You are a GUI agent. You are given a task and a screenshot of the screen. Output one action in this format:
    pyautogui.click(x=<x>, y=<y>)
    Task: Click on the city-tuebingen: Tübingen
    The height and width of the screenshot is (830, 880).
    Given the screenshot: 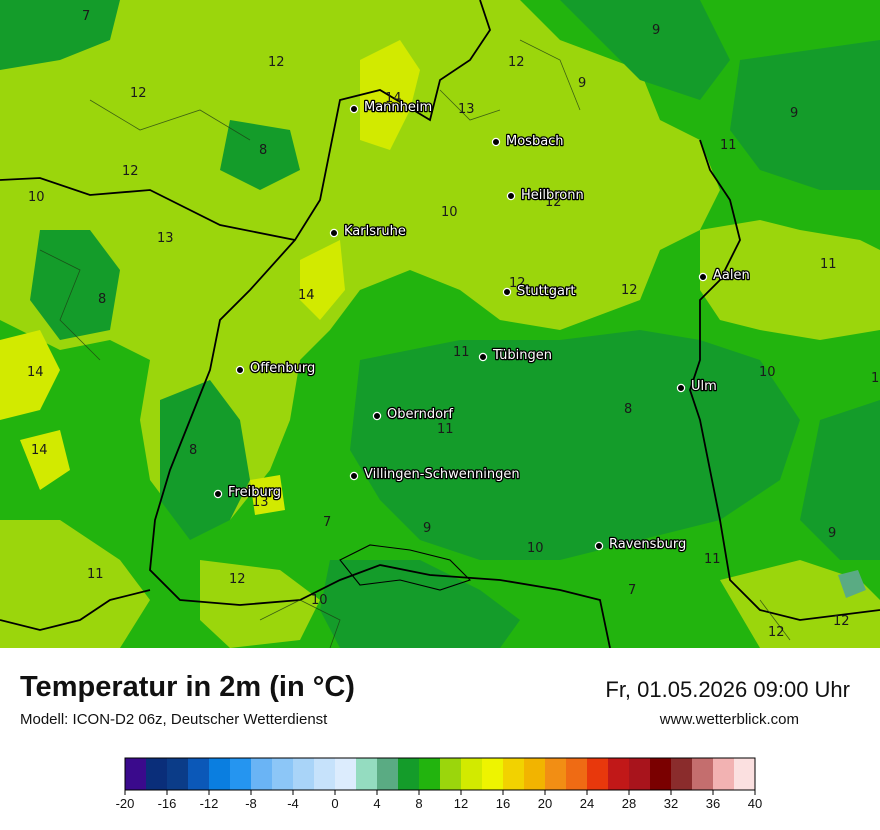 What is the action you would take?
    pyautogui.click(x=515, y=355)
    